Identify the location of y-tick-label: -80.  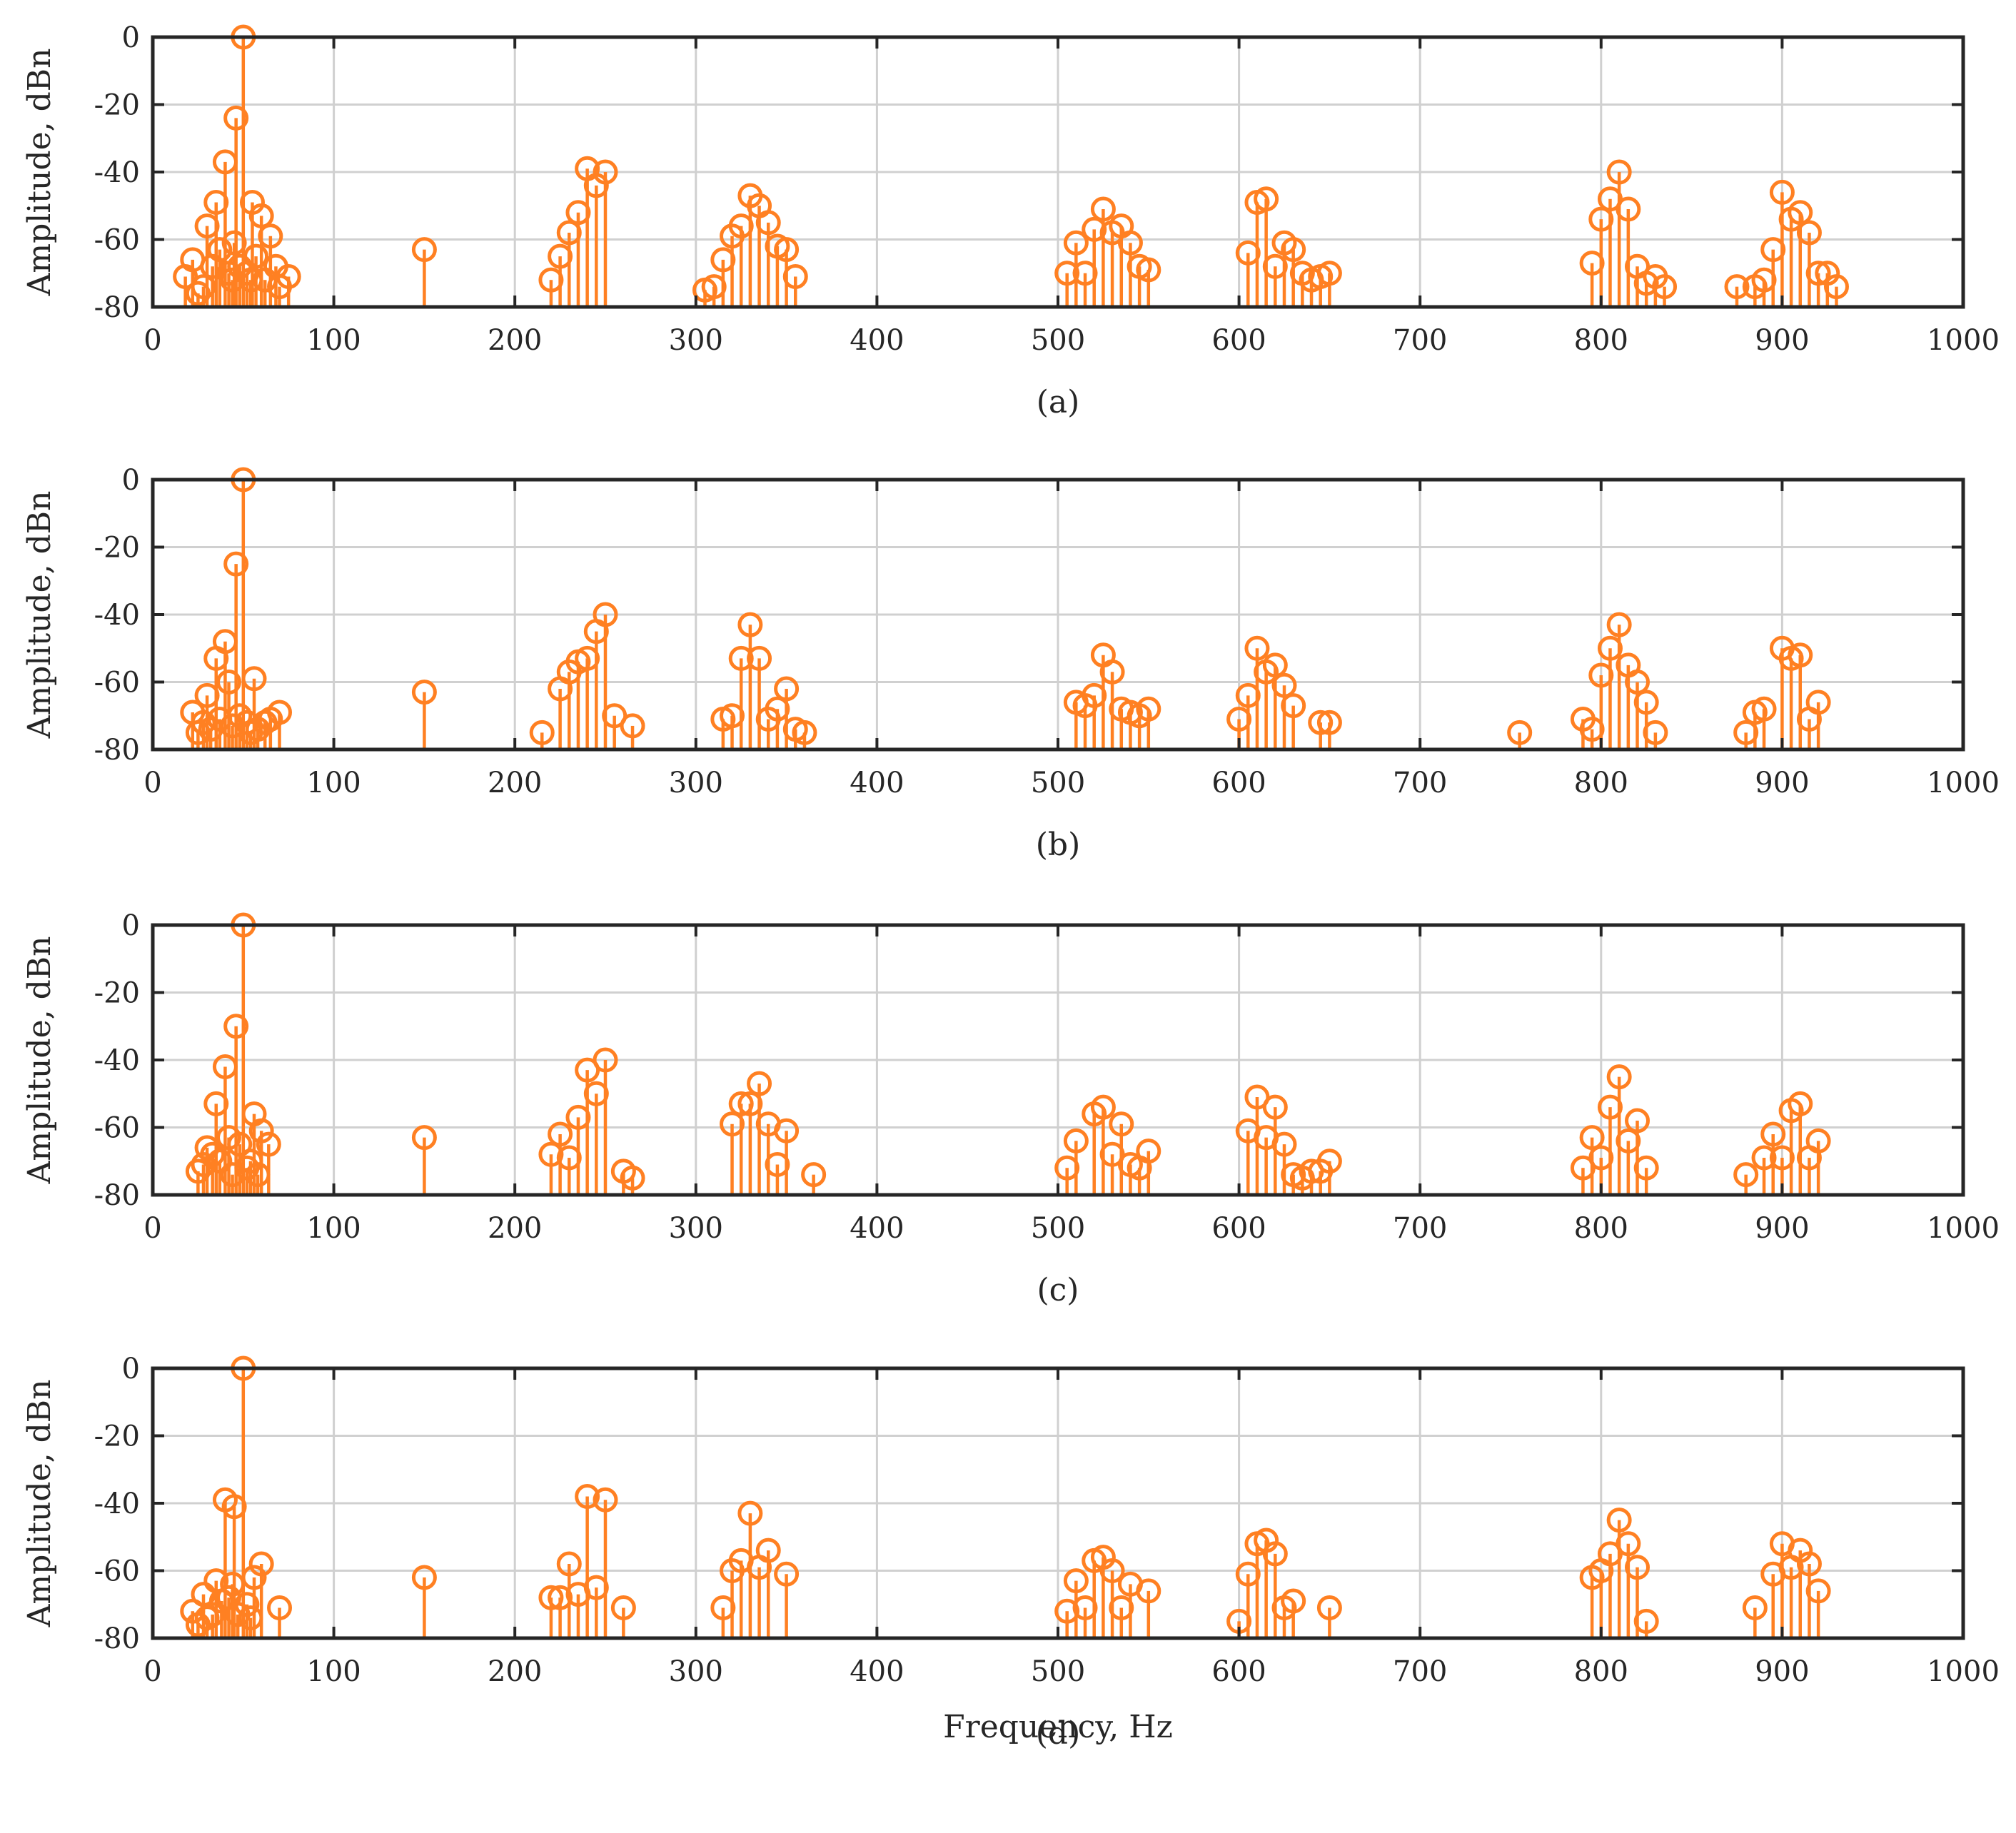
(117, 307).